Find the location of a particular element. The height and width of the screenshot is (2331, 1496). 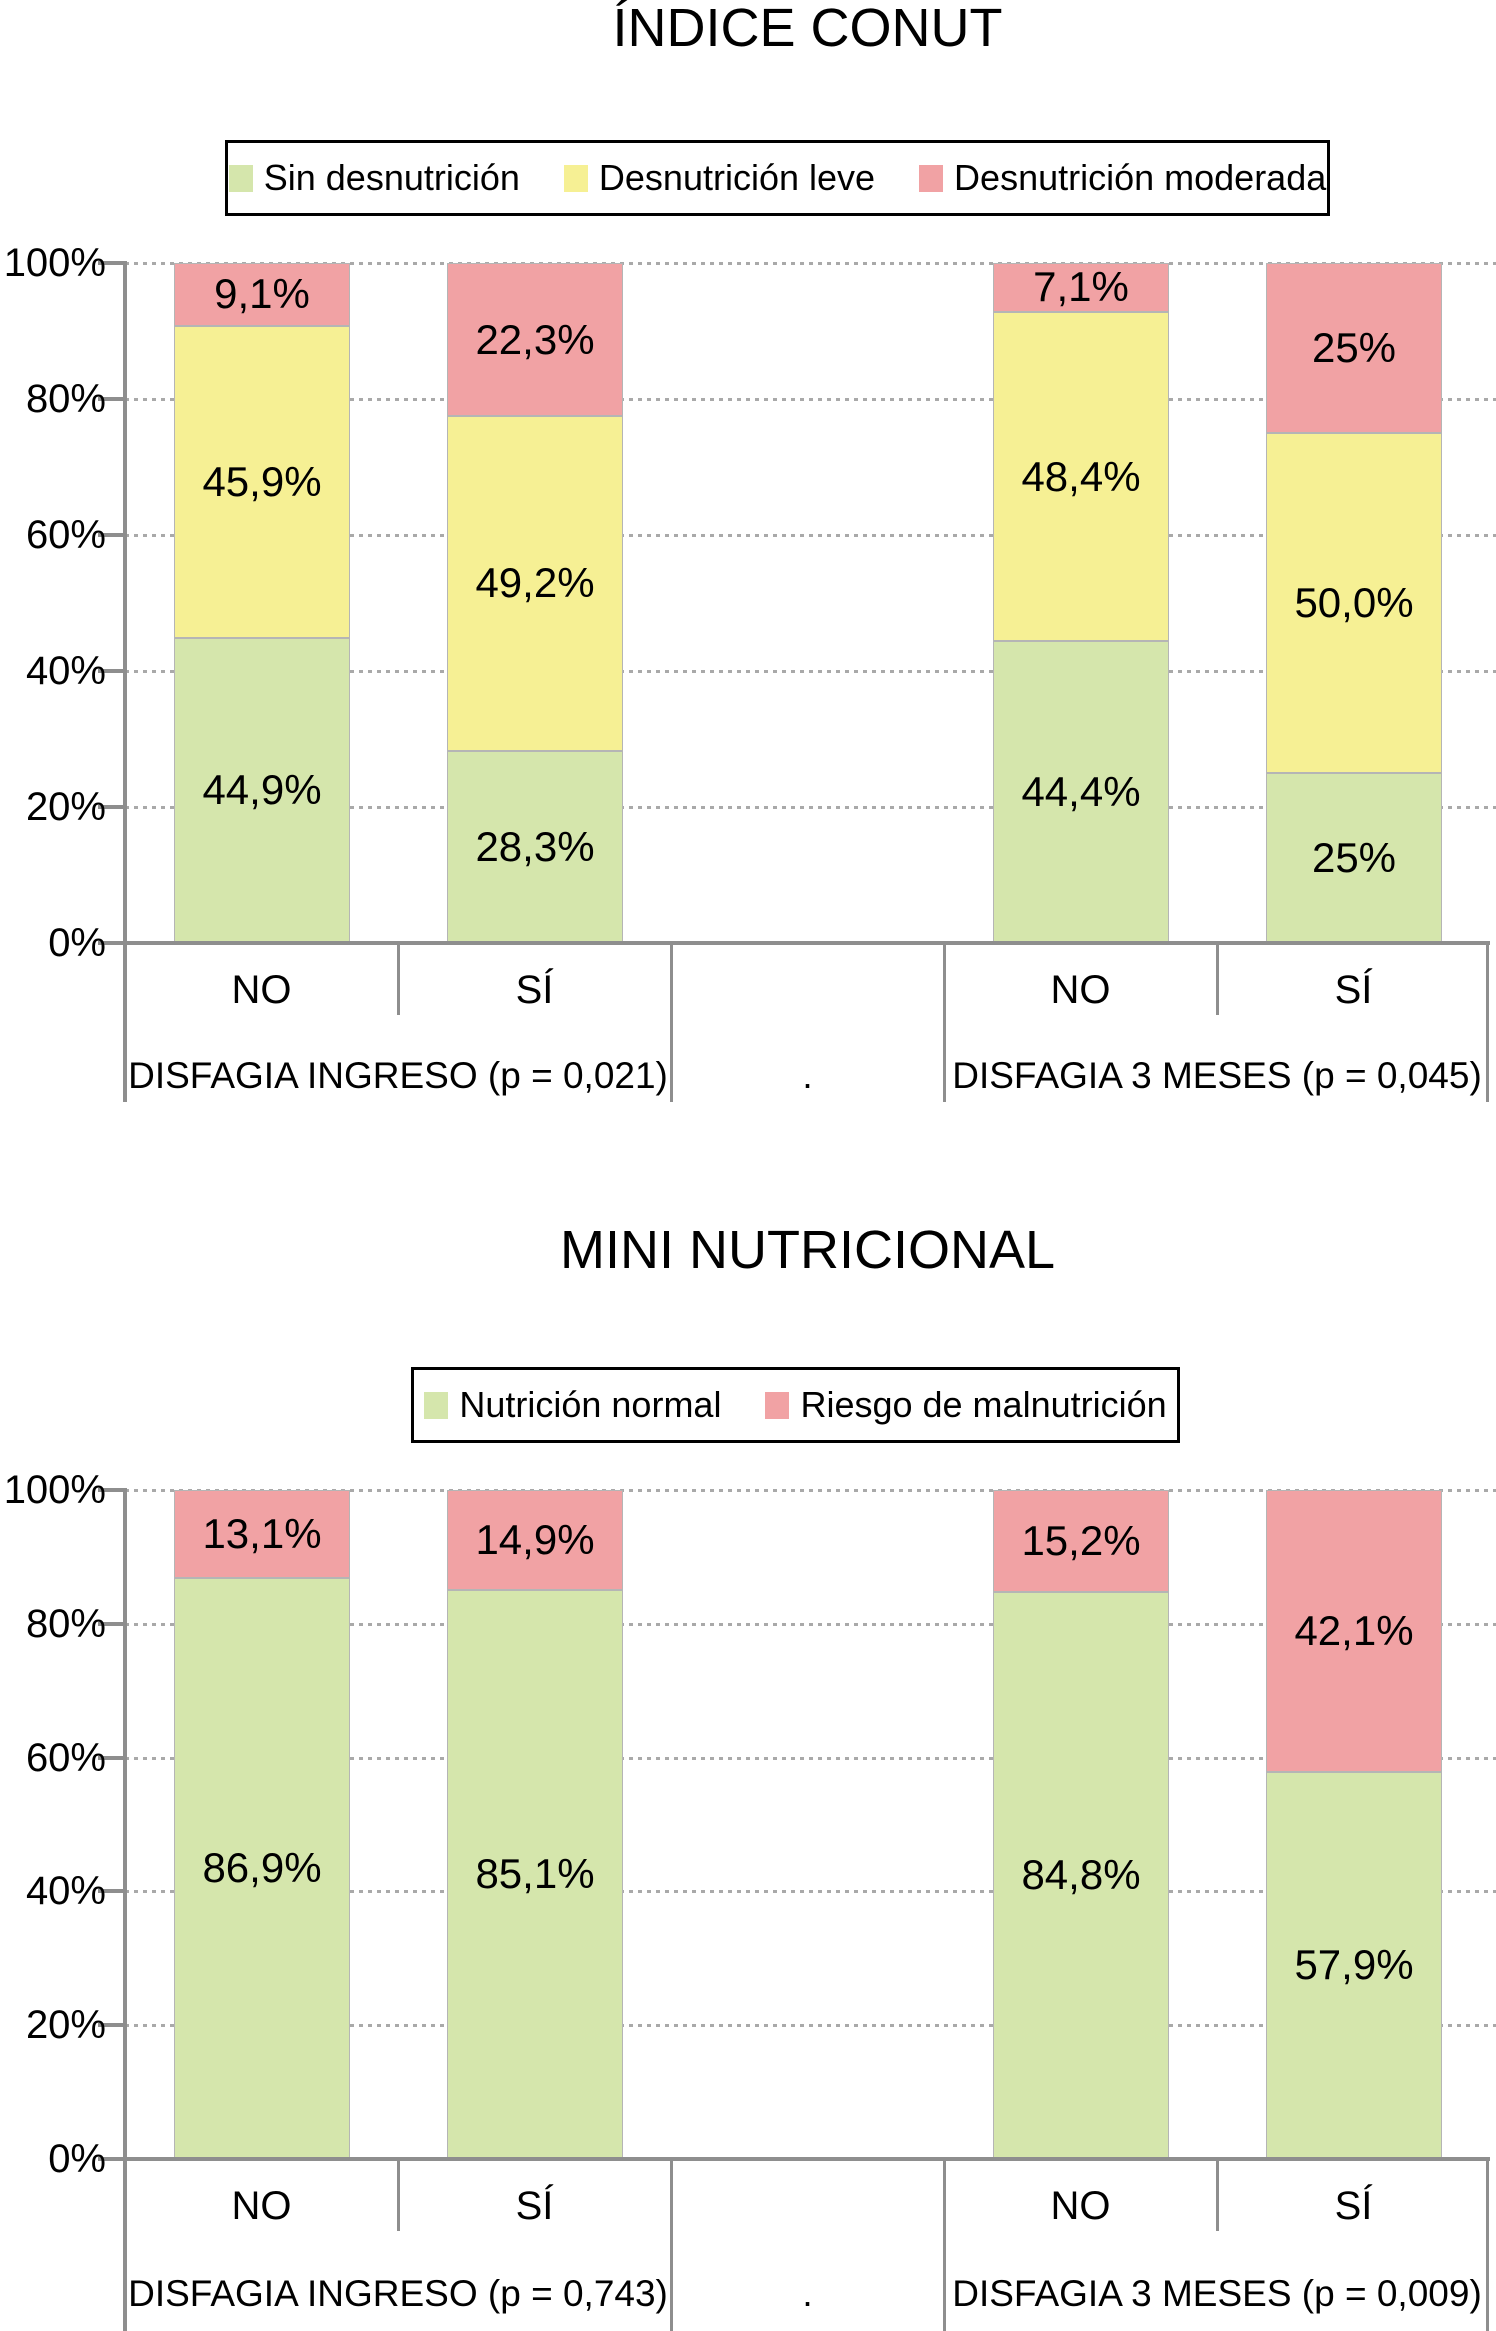

bar: 86,9% 13,1% is located at coordinates (262, 1824).